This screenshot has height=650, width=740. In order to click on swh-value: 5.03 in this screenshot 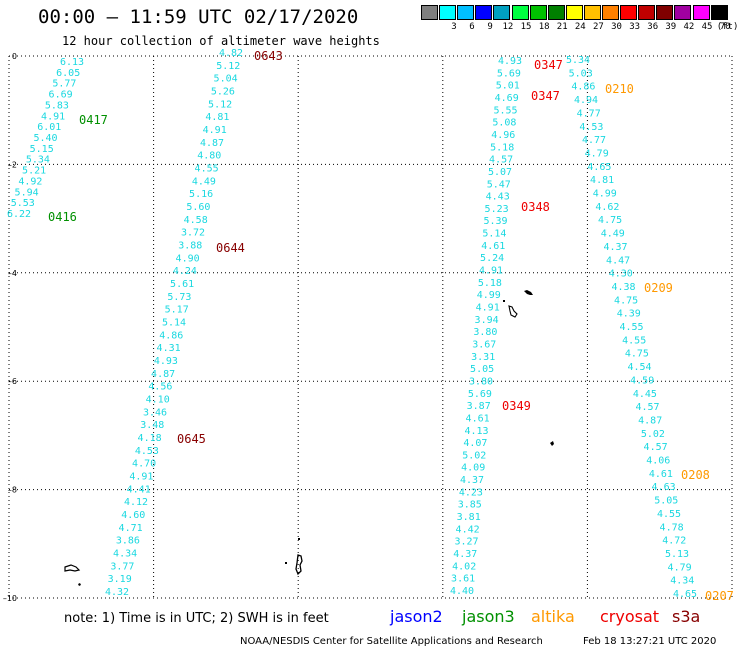, I will do `click(581, 73)`.